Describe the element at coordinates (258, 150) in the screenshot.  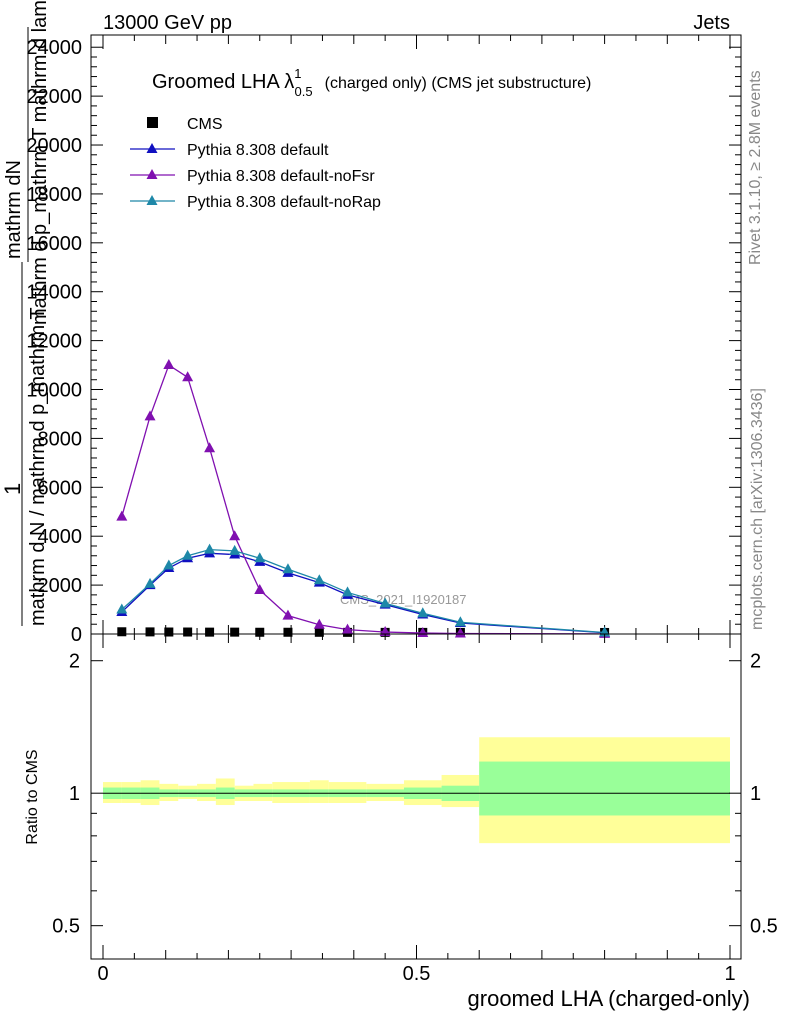
I see `legend-default-label: Pythia 8.308 default` at that location.